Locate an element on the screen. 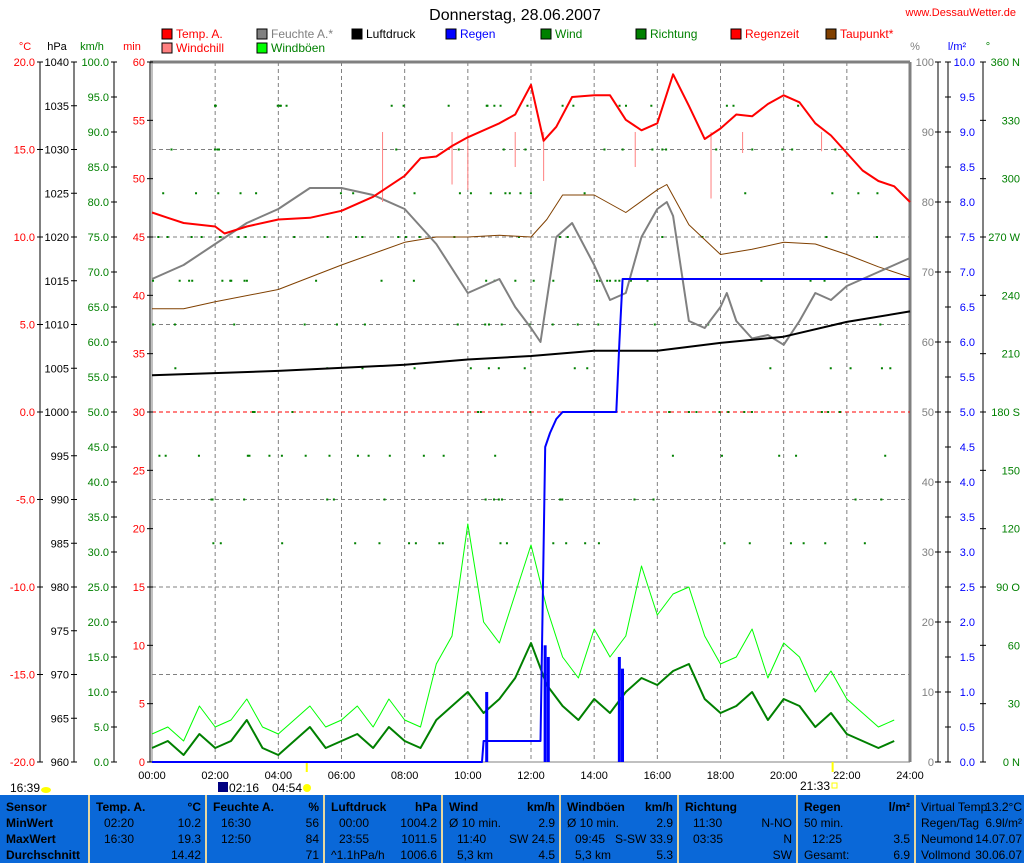 The image size is (1024, 863). axis-tick-press: 990 is located at coordinates (60, 501).